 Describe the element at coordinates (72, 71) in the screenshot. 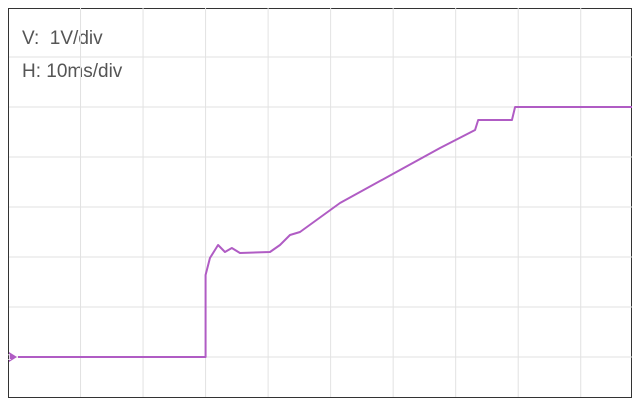

I see `annotation: H: 10ms/div` at that location.